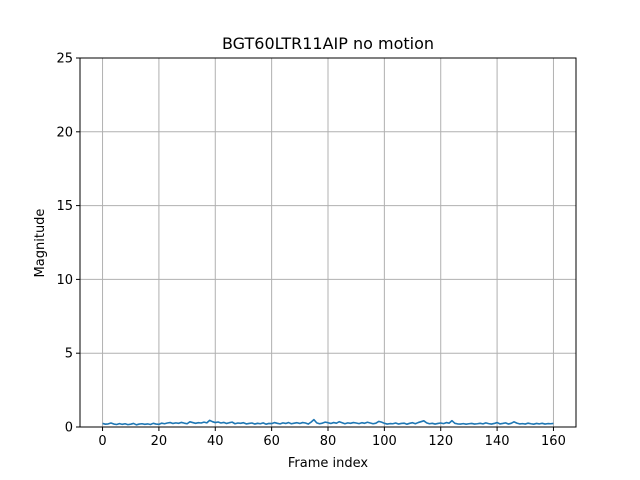 The height and width of the screenshot is (480, 640). I want to click on x-axis-label: Frame index, so click(328, 463).